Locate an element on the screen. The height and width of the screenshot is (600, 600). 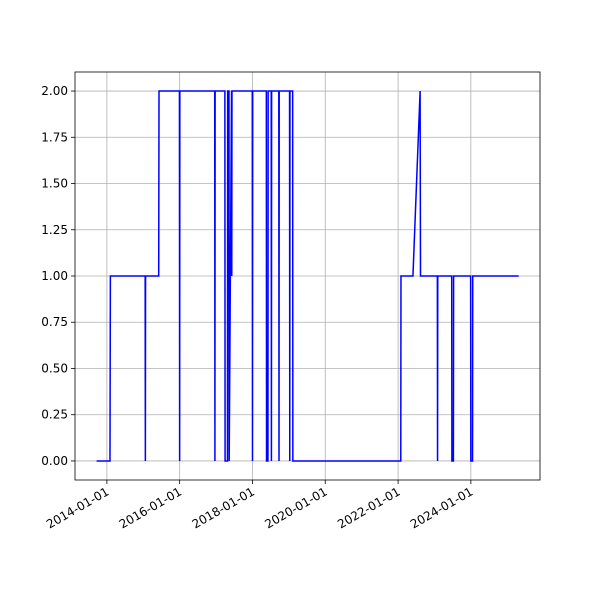
y-tick-label: 0.25 is located at coordinates (54, 415).